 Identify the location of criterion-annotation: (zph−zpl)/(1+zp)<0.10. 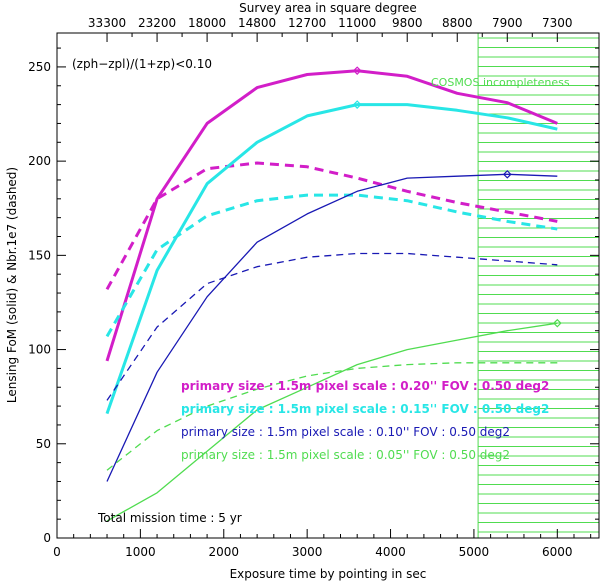
(142, 64).